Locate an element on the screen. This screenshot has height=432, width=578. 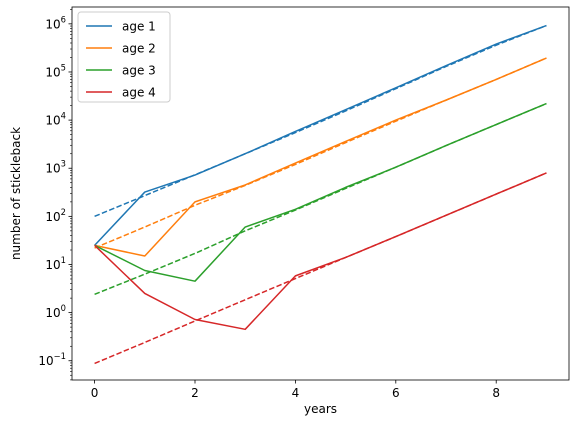
legend-label-age-2: age 2 is located at coordinates (139, 49).